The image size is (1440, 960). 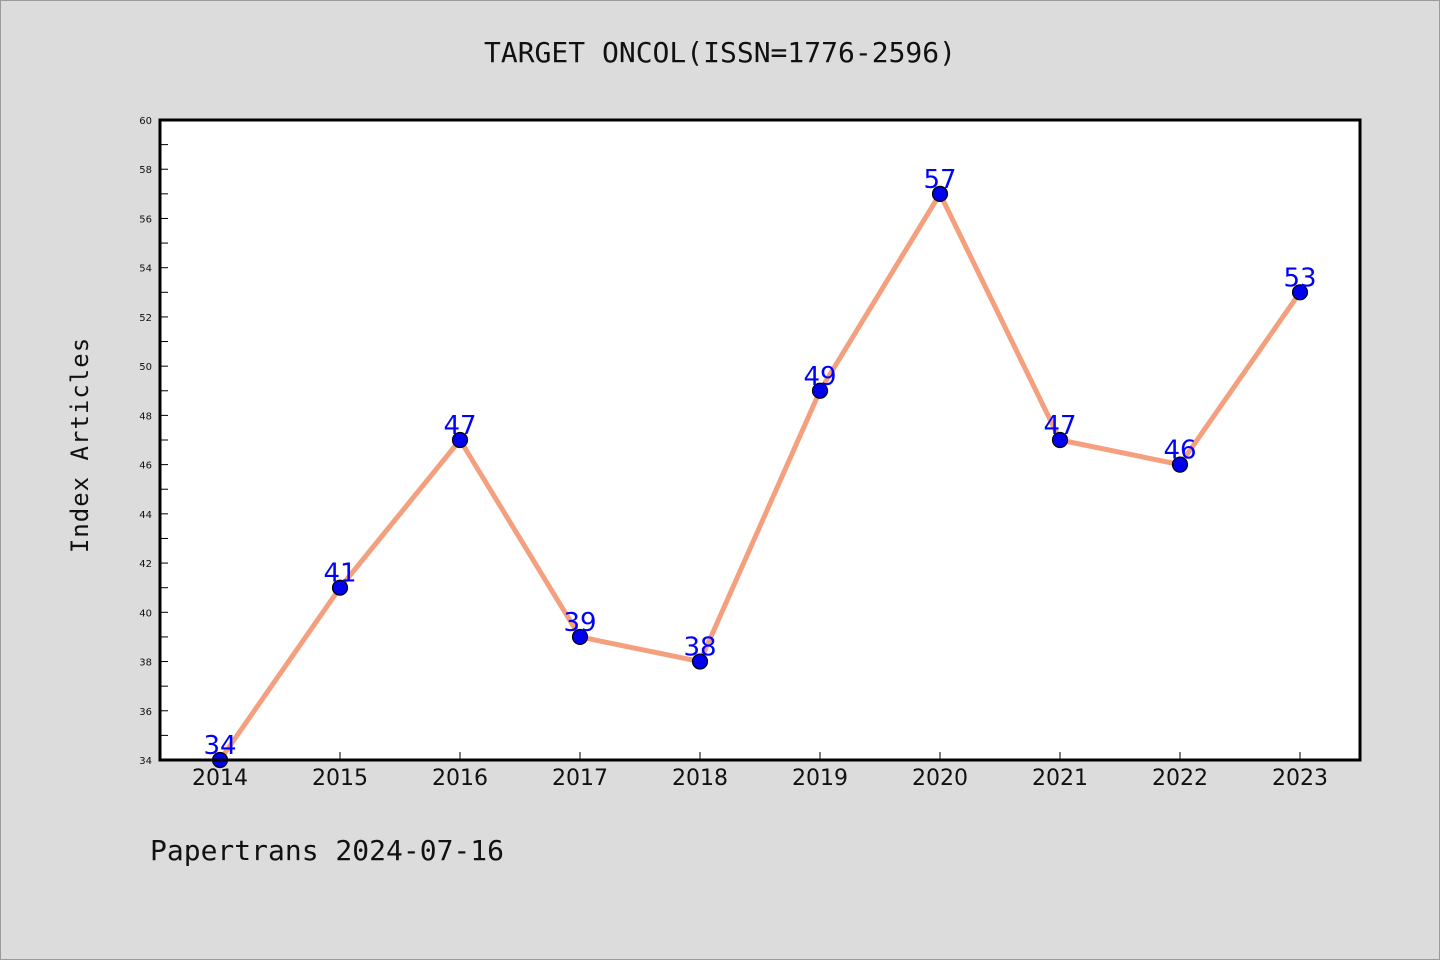 I want to click on data-label: 38, so click(x=699, y=648).